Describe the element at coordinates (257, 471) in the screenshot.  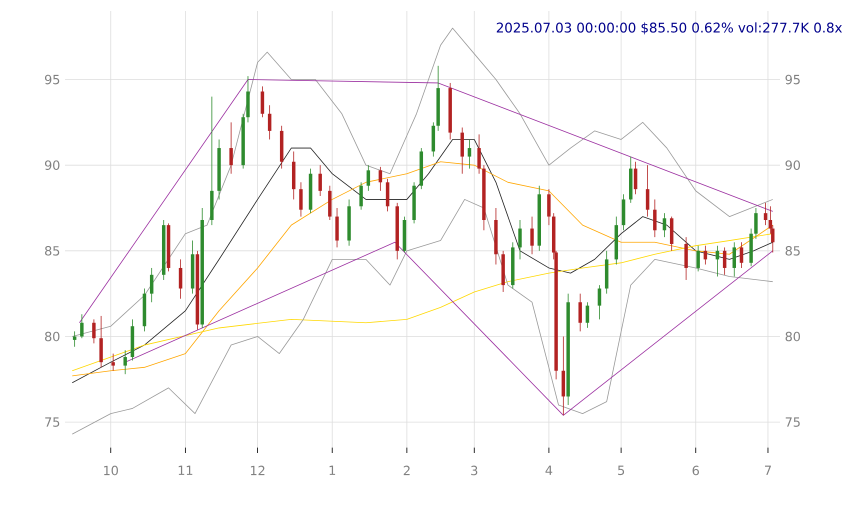
I see `x-tick-label: 12` at that location.